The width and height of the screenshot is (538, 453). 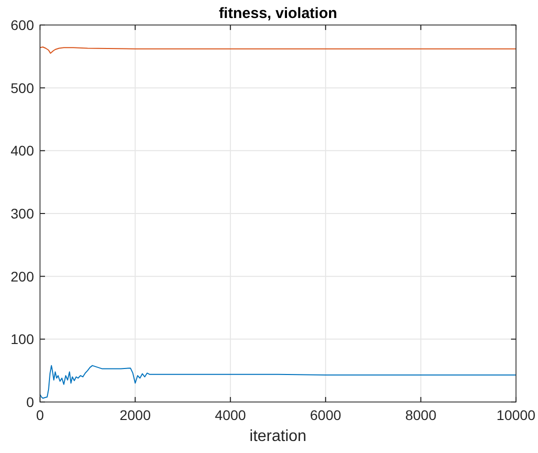 I want to click on x-axis-title: iteration, so click(x=278, y=436).